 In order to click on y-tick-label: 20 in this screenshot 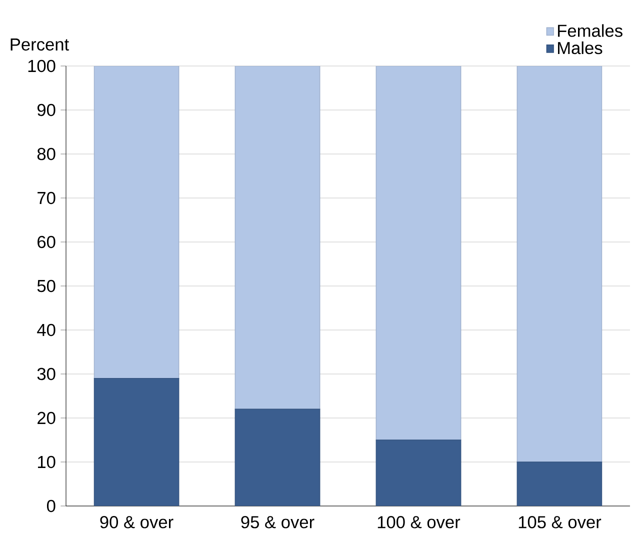, I will do `click(47, 418)`.